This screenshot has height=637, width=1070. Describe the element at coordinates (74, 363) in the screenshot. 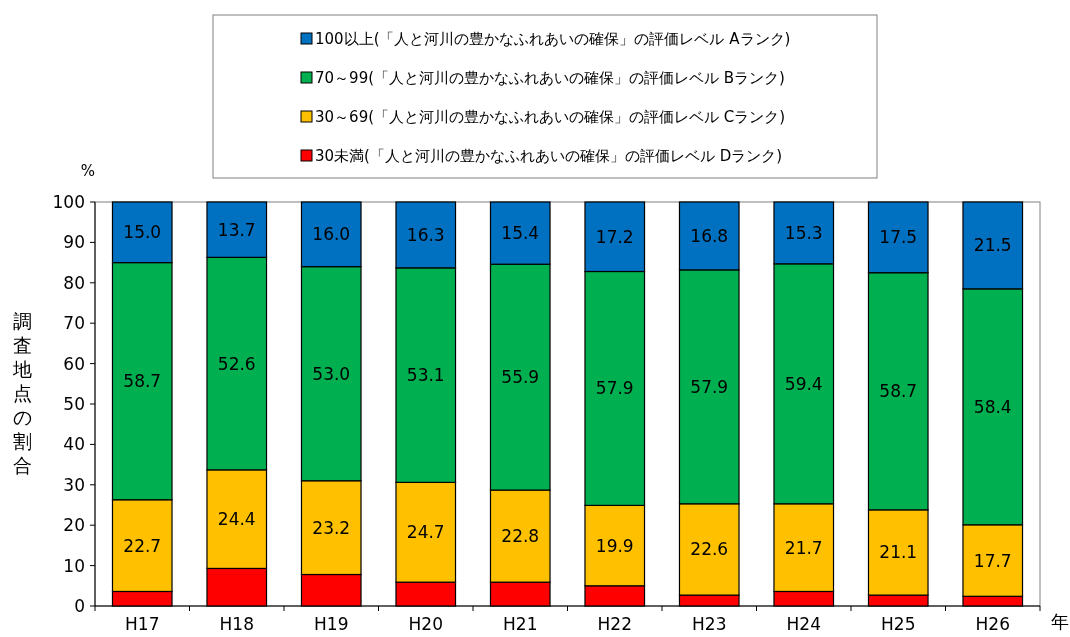

I see `y-tick-label: 60` at that location.